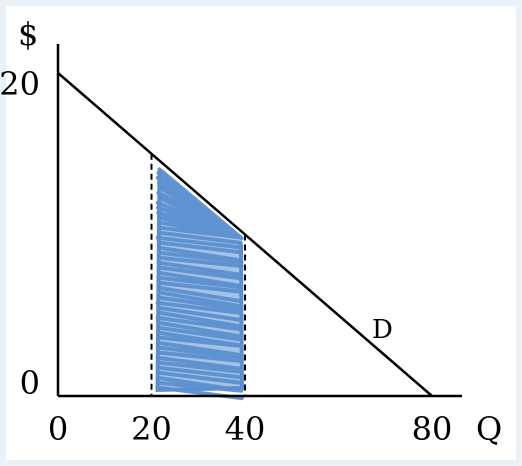 The width and height of the screenshot is (522, 466). I want to click on x-tick-label: 40, so click(245, 429).